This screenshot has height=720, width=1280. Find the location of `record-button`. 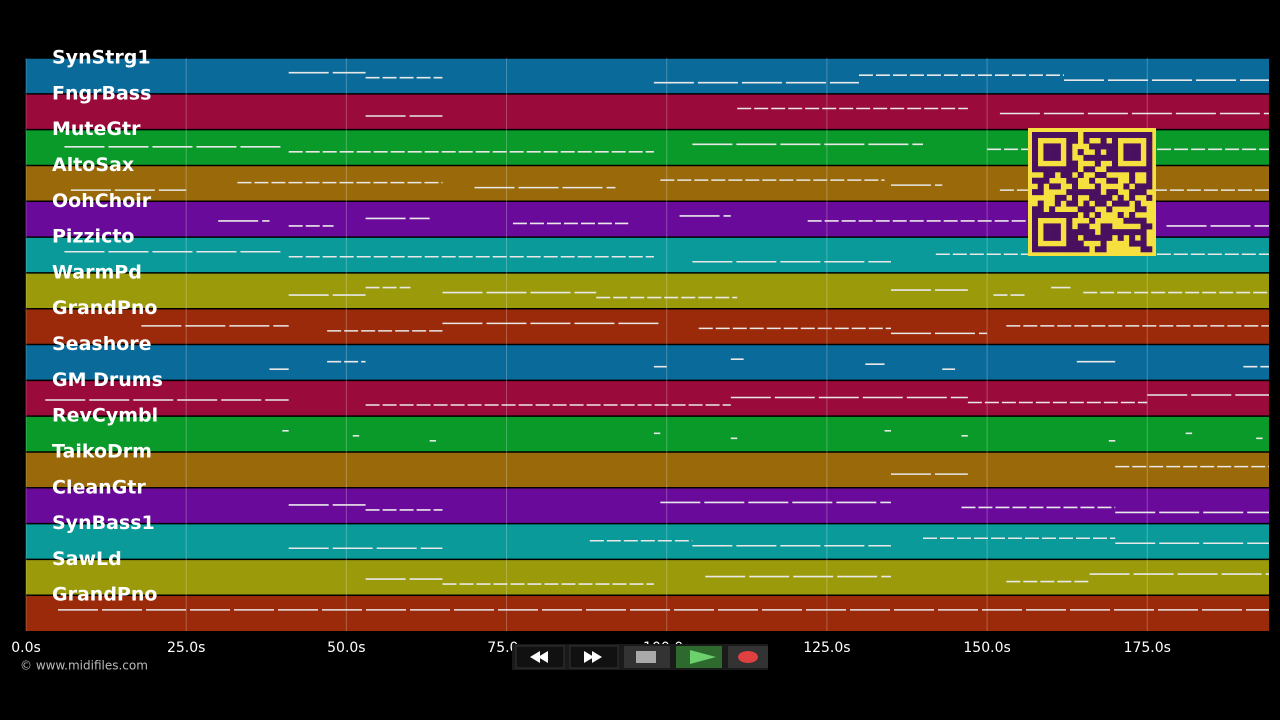

record-button is located at coordinates (748, 657).